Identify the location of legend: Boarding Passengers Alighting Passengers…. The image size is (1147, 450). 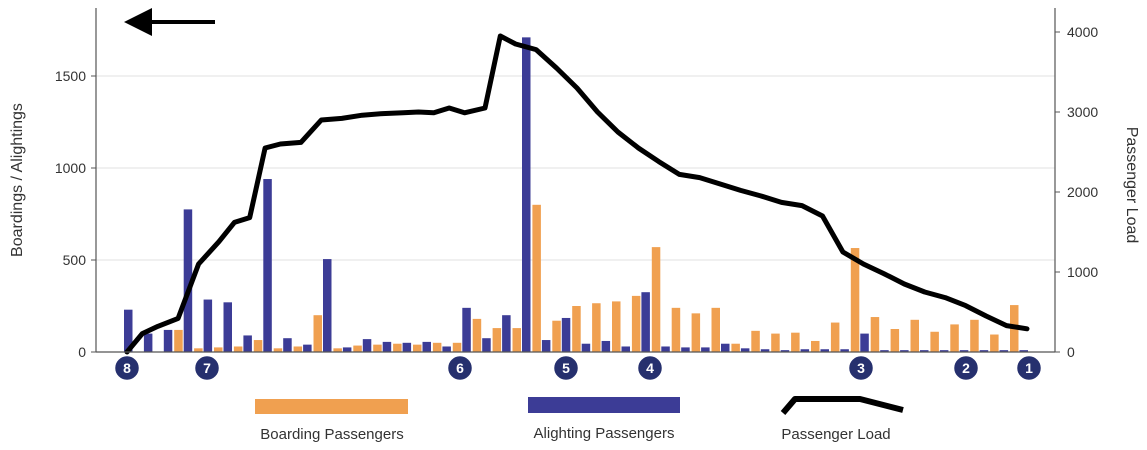
(579, 419).